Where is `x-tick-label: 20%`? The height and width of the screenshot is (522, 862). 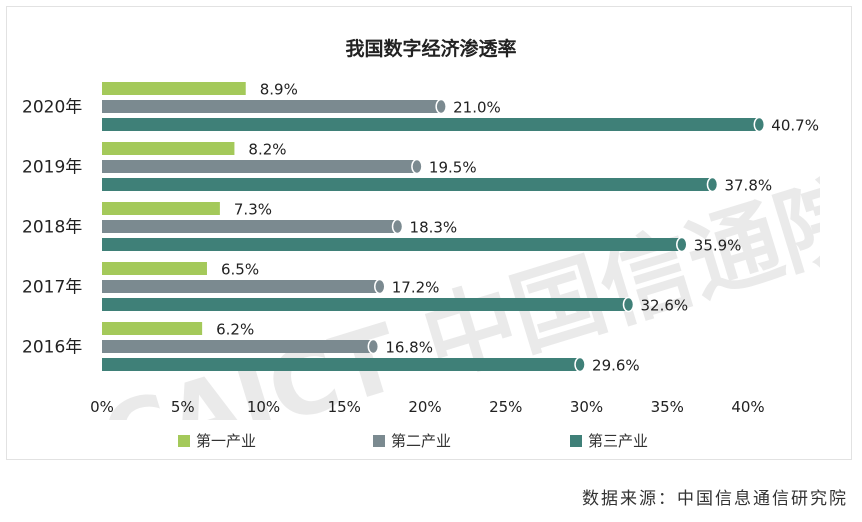
x-tick-label: 20% is located at coordinates (424, 407).